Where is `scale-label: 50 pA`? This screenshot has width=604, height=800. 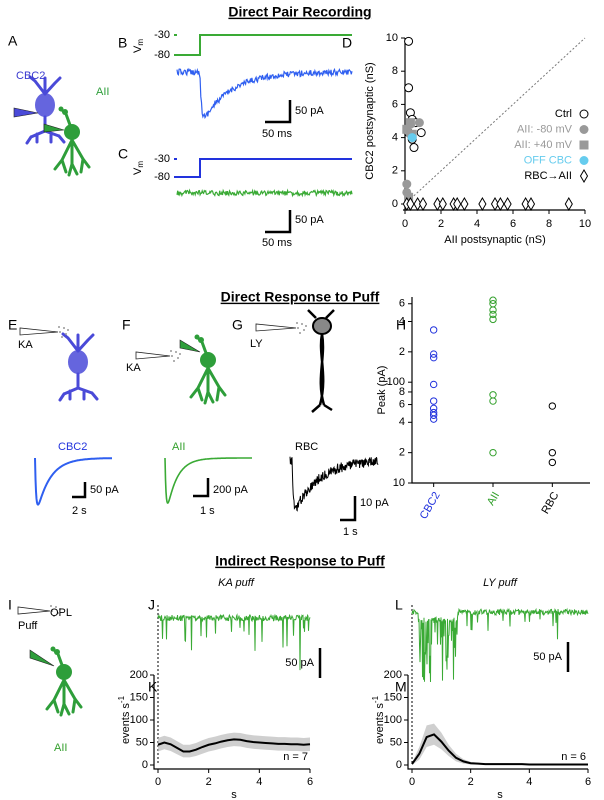
scale-label: 50 pA is located at coordinates (309, 111).